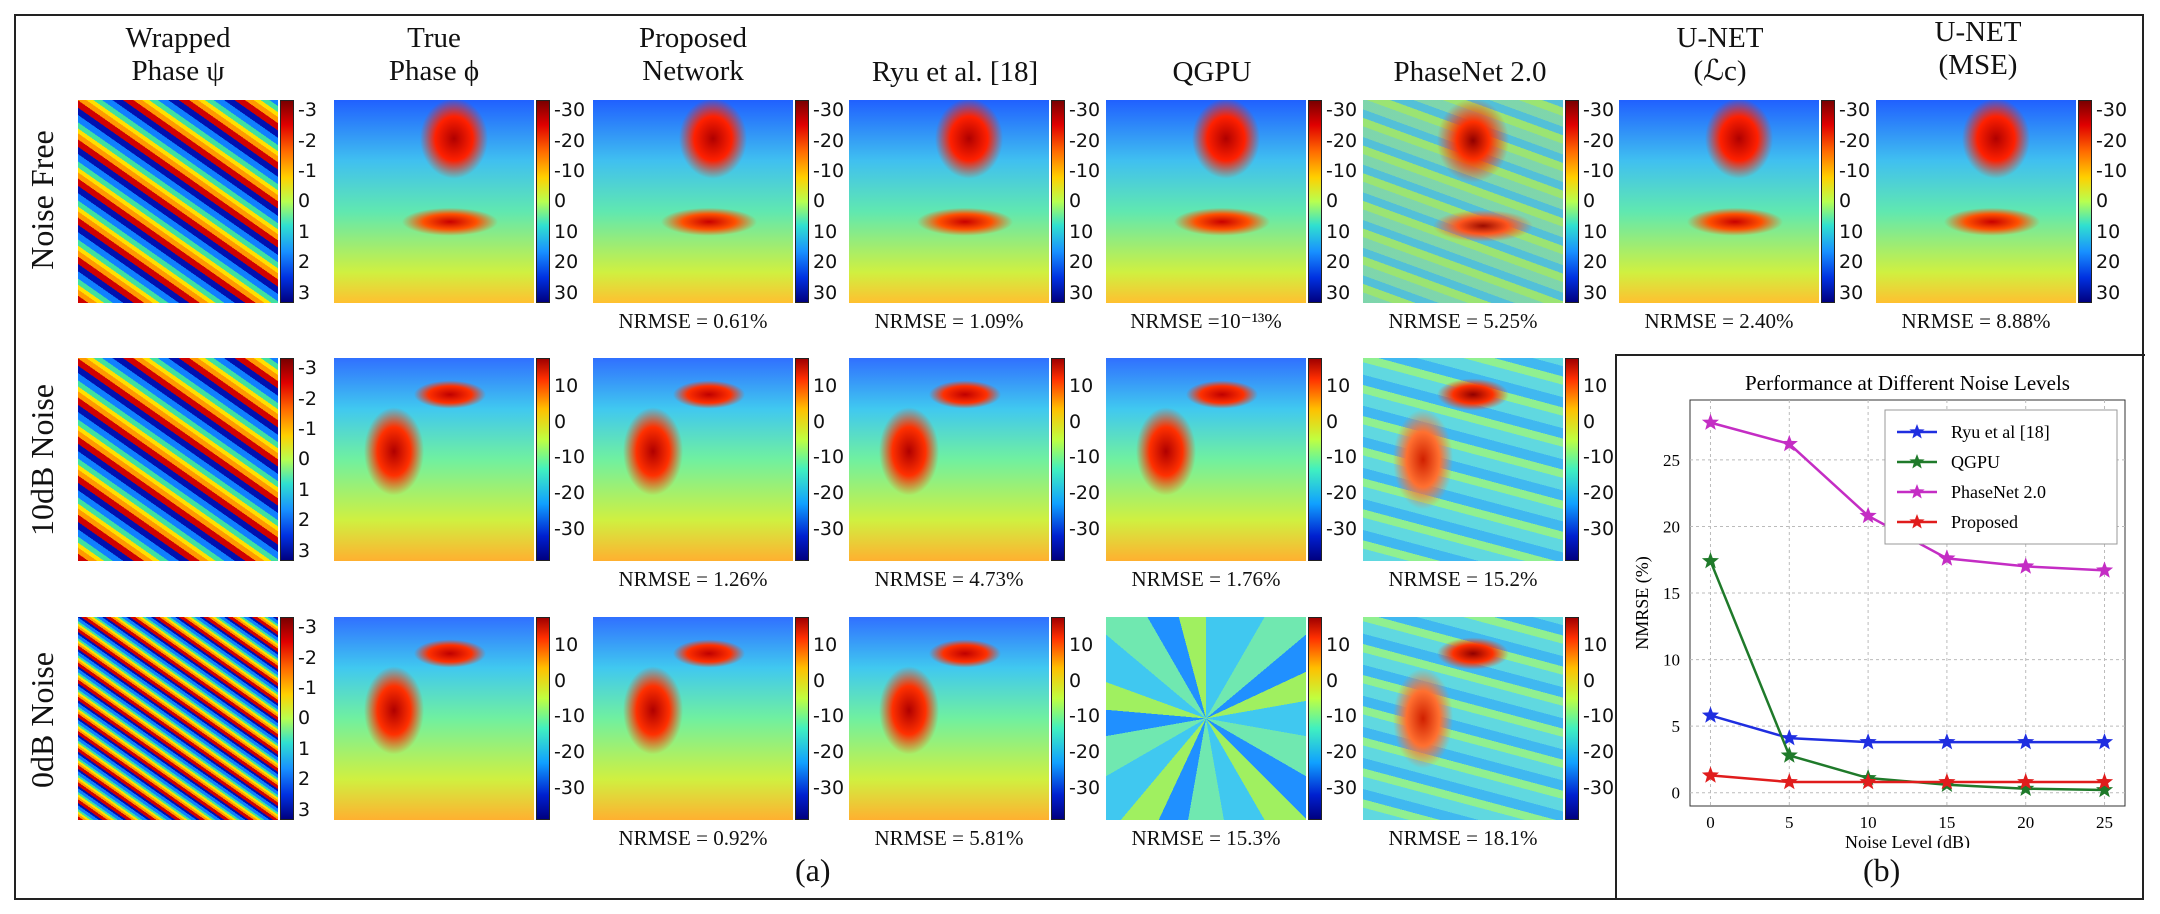  I want to click on nrmse-label: NRMSE = 1.26%, so click(693, 579).